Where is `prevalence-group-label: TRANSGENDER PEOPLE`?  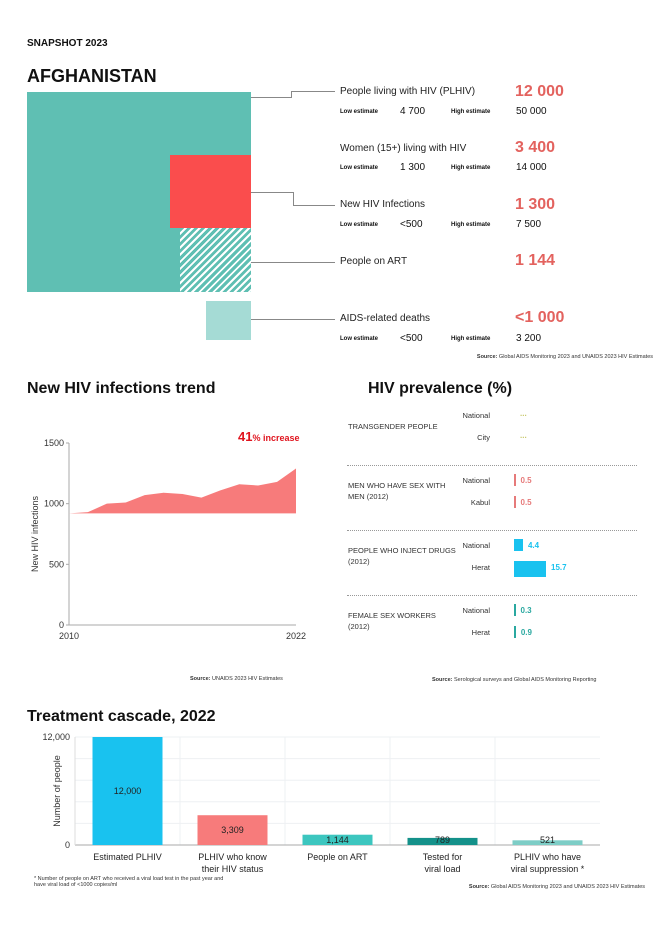
prevalence-group-label: TRANSGENDER PEOPLE is located at coordinates (393, 426).